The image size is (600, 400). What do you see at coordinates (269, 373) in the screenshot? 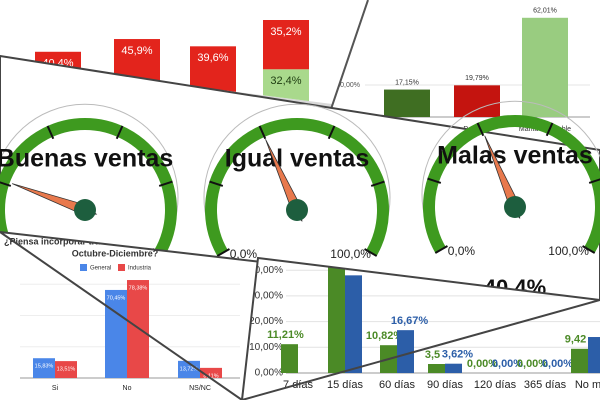
I see `y-tick-label: 0,00%` at bounding box center [269, 373].